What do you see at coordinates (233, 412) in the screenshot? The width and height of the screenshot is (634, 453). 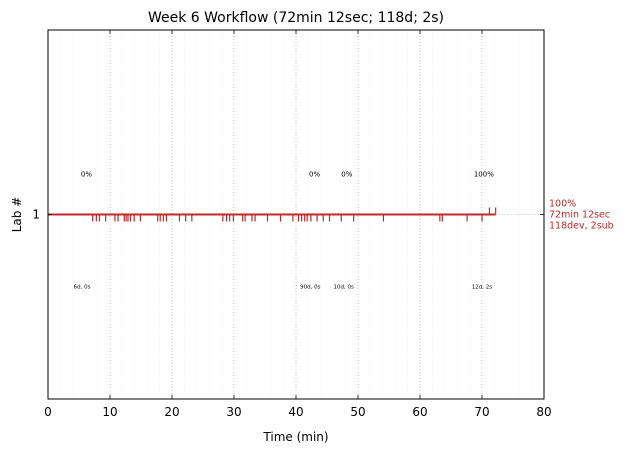 I see `x-tick-label: 30` at bounding box center [233, 412].